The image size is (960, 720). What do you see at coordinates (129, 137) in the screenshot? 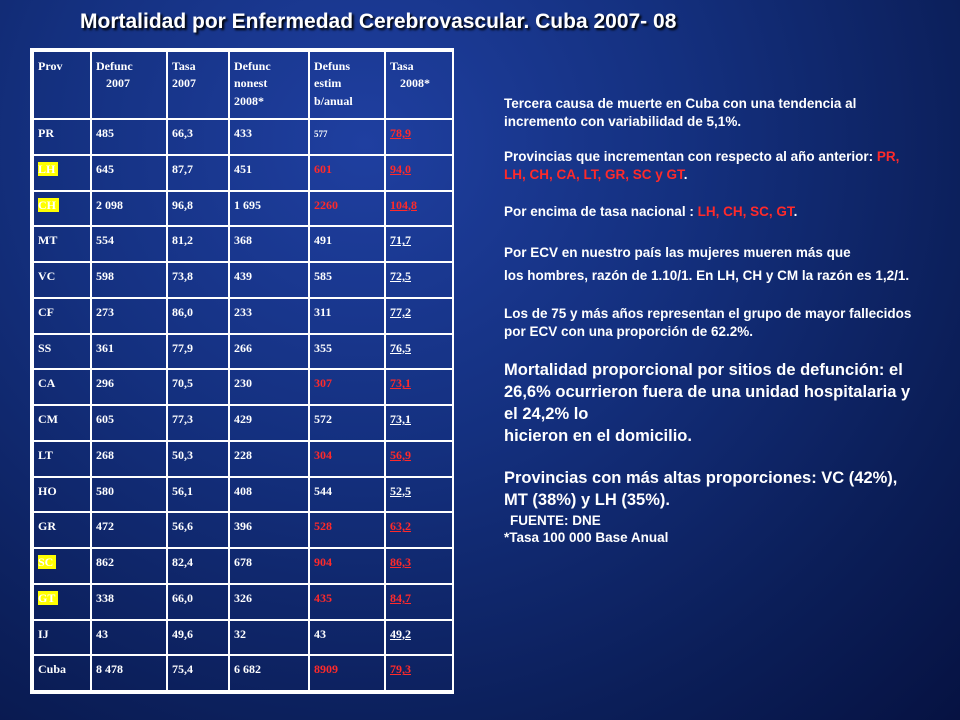
I see `cell-defunc-2007: 485` at bounding box center [129, 137].